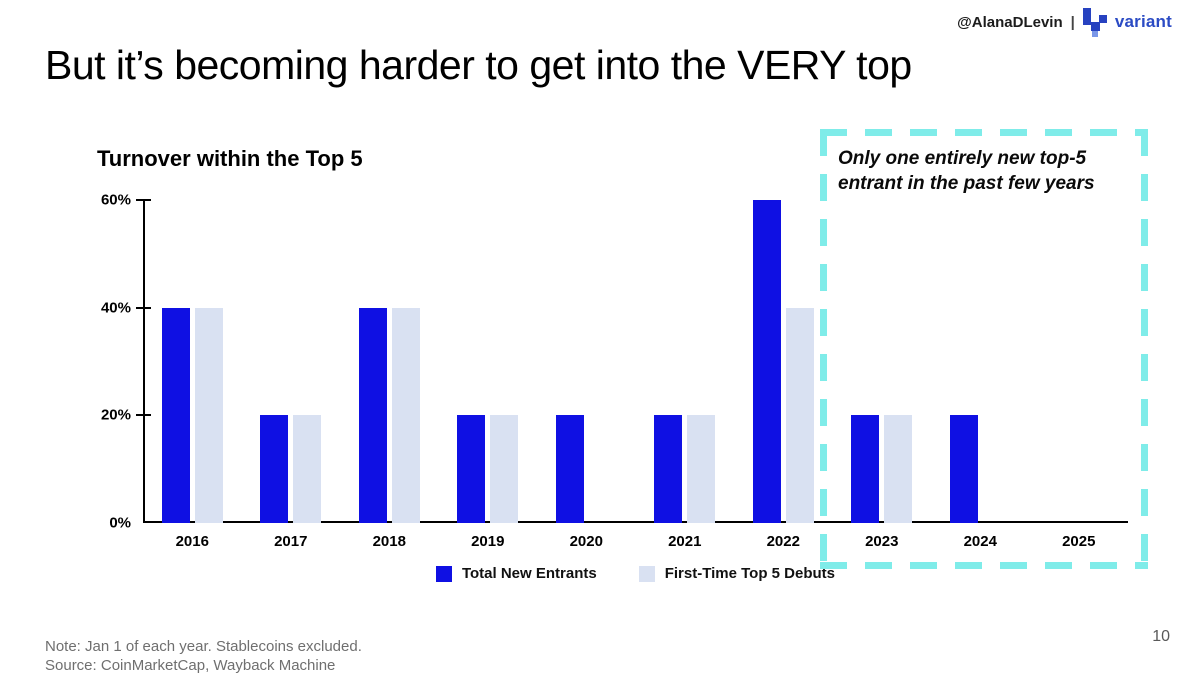 The image size is (1200, 677). I want to click on header: @AlanaDLevin | variant, so click(1064, 22).